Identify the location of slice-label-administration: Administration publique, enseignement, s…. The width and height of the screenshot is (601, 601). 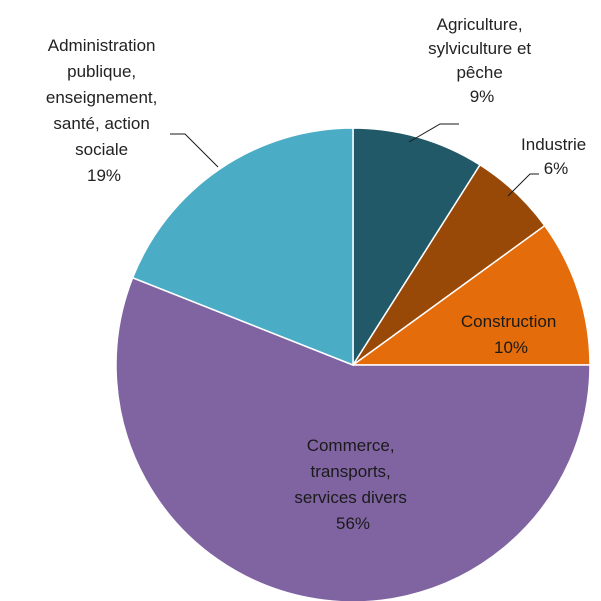
(104, 110).